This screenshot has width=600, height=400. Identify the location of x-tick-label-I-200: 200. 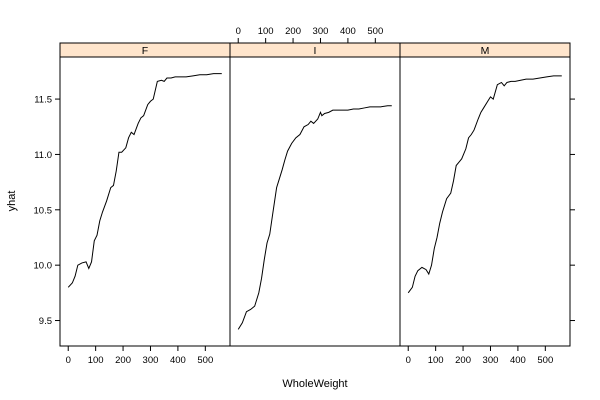
(293, 31).